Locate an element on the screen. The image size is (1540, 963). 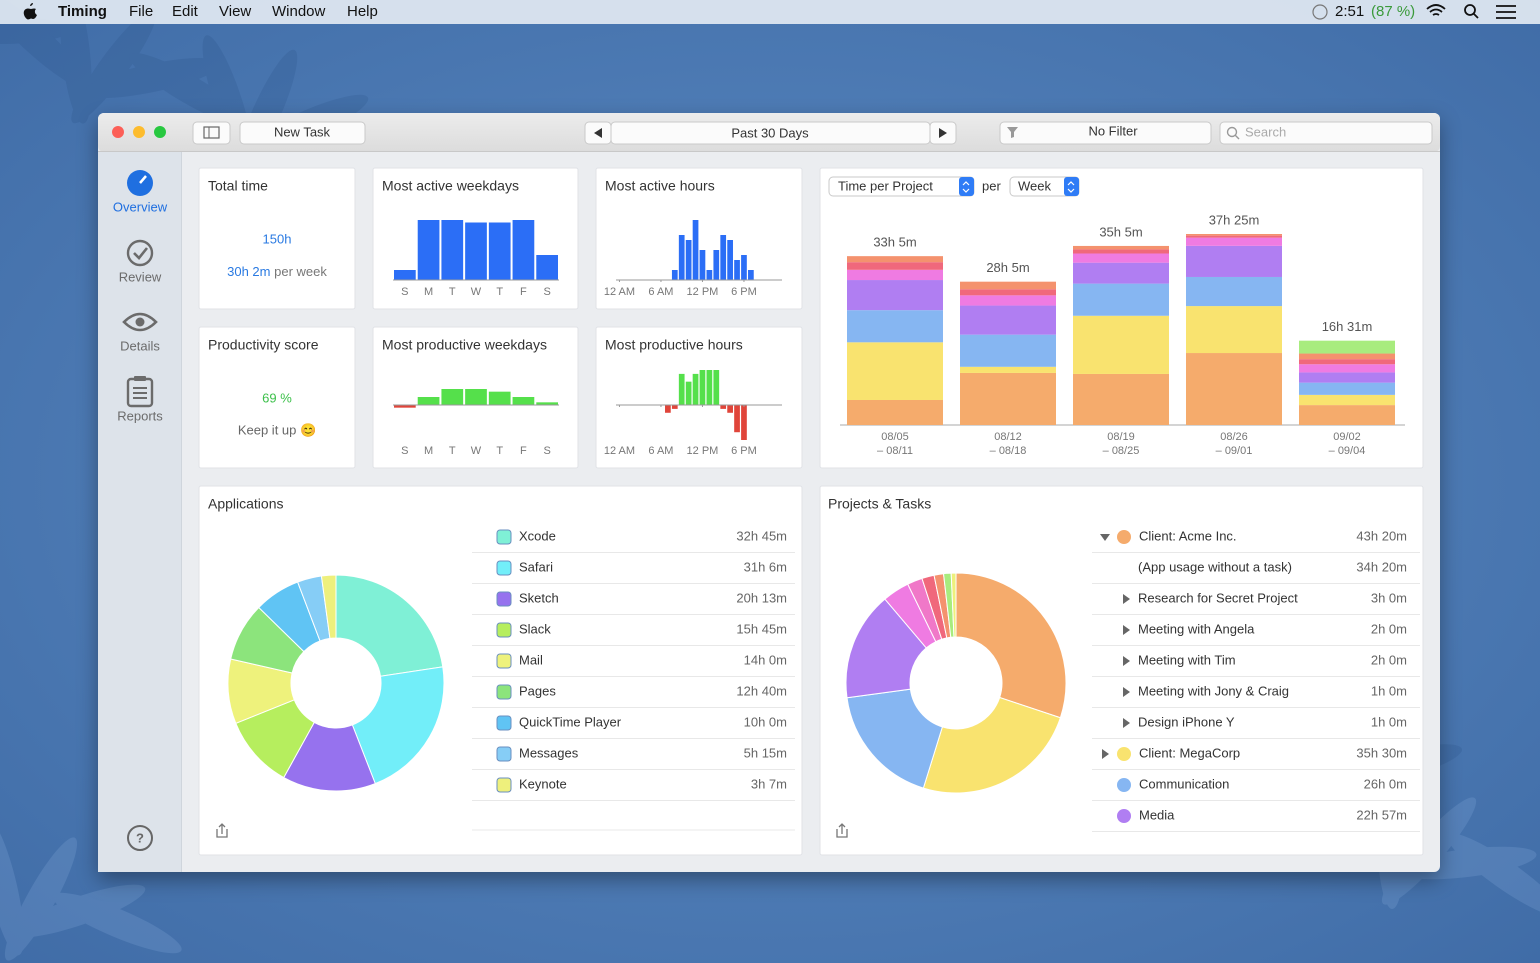
new-task-button is located at coordinates (302, 133).